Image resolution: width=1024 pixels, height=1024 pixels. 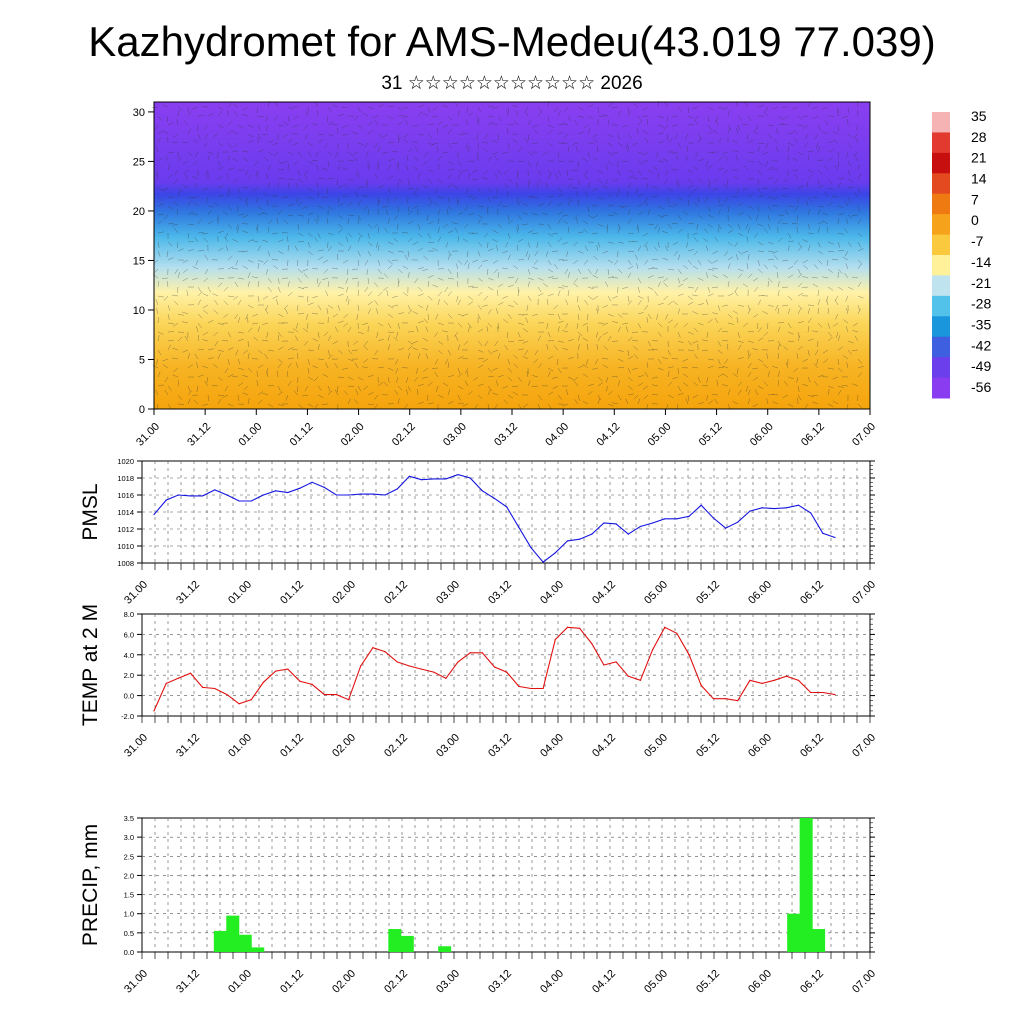 What do you see at coordinates (981, 366) in the screenshot?
I see `colorbar-label: -49` at bounding box center [981, 366].